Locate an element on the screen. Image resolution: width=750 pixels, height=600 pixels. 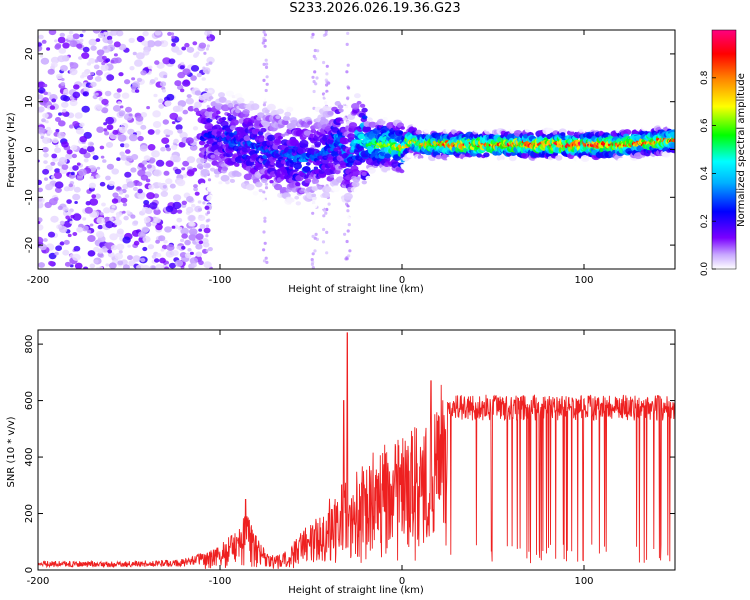
colorbar-ticks: 0.0 0.2 0.4 0.6 0.8 is located at coordinates (708, 173).